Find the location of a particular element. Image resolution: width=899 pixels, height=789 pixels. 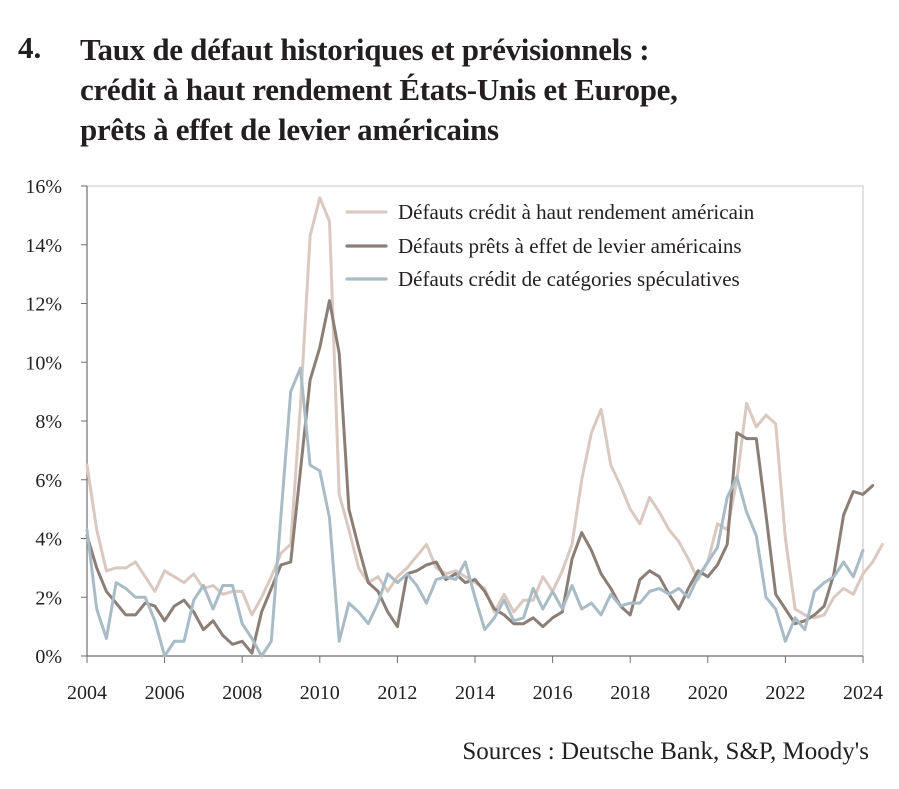

x-tick-label: 2014 is located at coordinates (475, 693).